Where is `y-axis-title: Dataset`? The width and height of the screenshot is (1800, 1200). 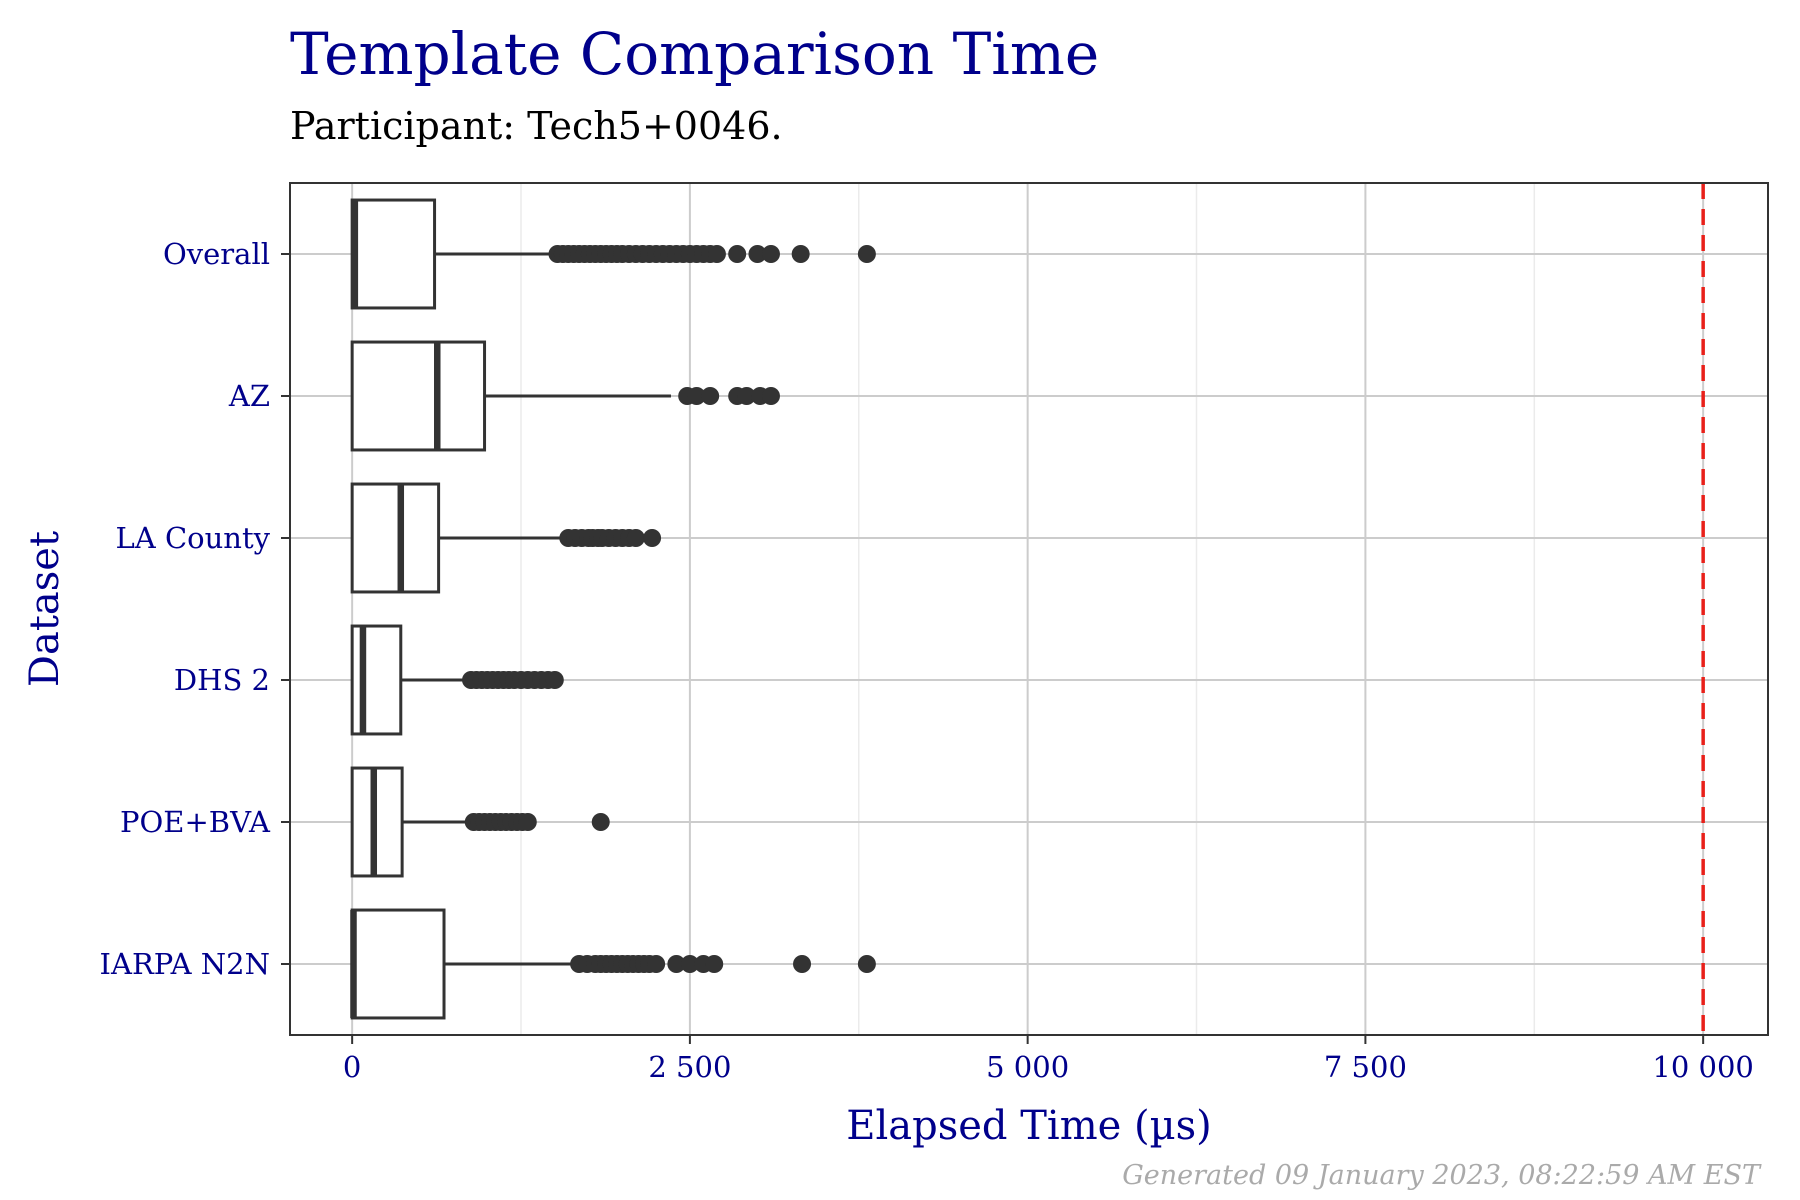
y-axis-title: Dataset is located at coordinates (45, 609).